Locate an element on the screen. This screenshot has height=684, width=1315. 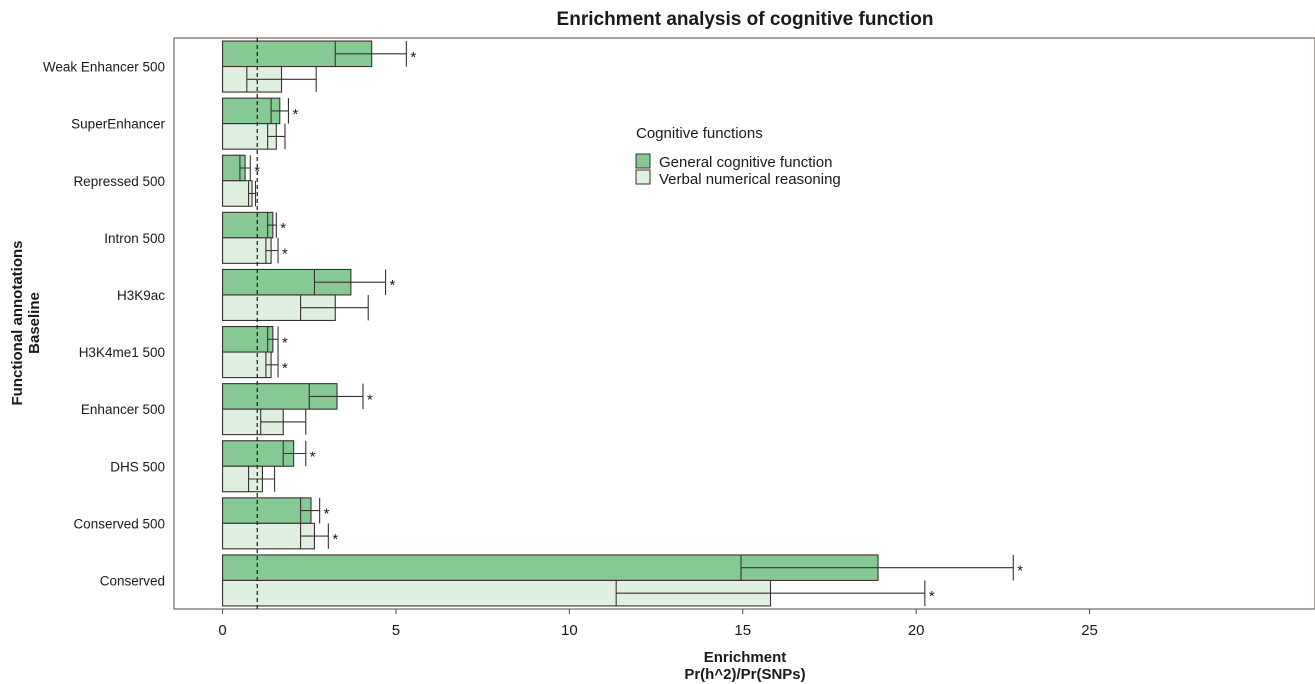
x-tick-label: 20 is located at coordinates (916, 630).